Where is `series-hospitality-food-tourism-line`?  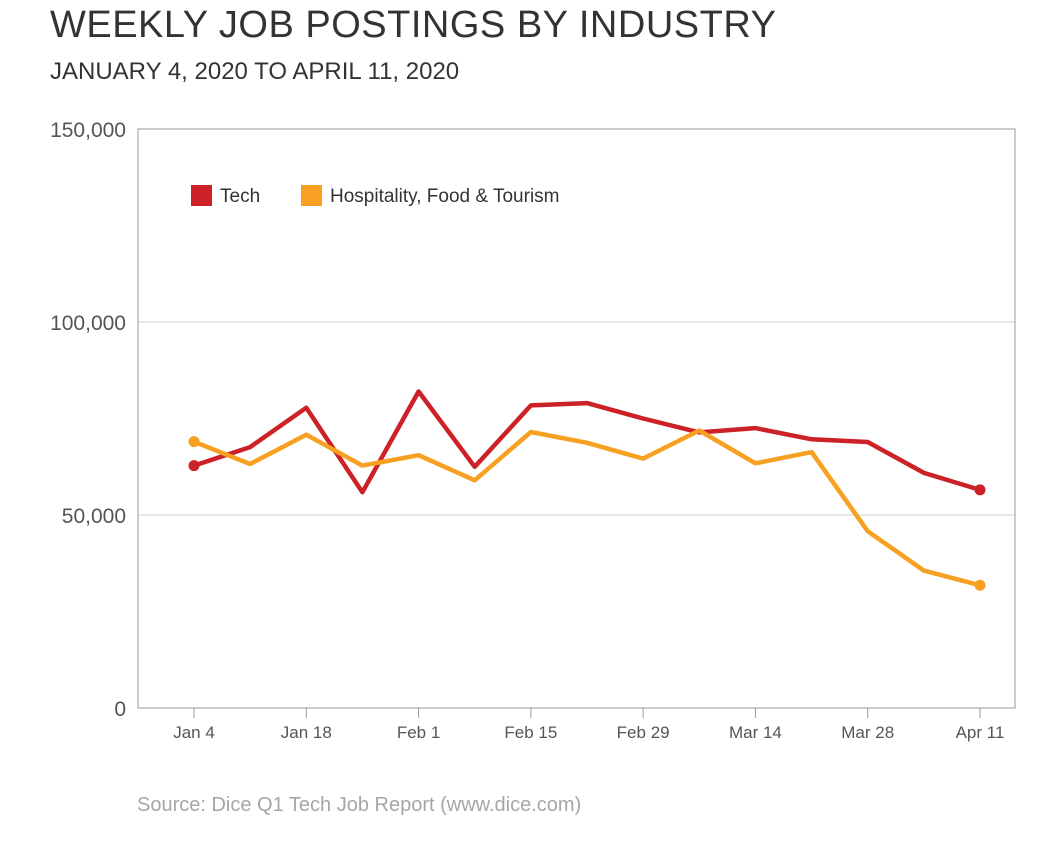 series-hospitality-food-tourism-line is located at coordinates (587, 508).